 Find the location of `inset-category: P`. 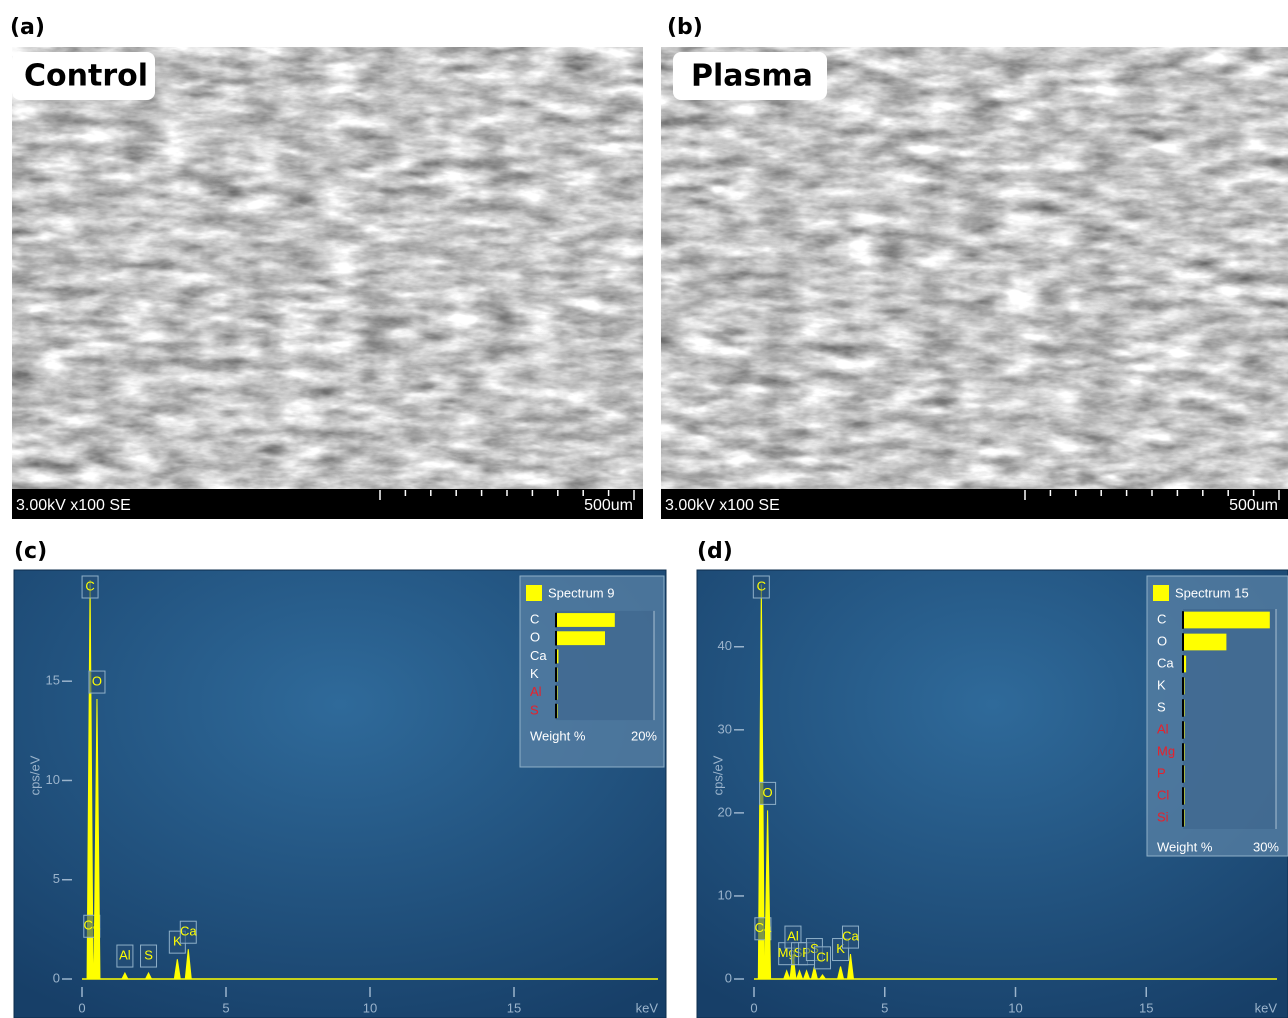

inset-category: P is located at coordinates (1161, 772).